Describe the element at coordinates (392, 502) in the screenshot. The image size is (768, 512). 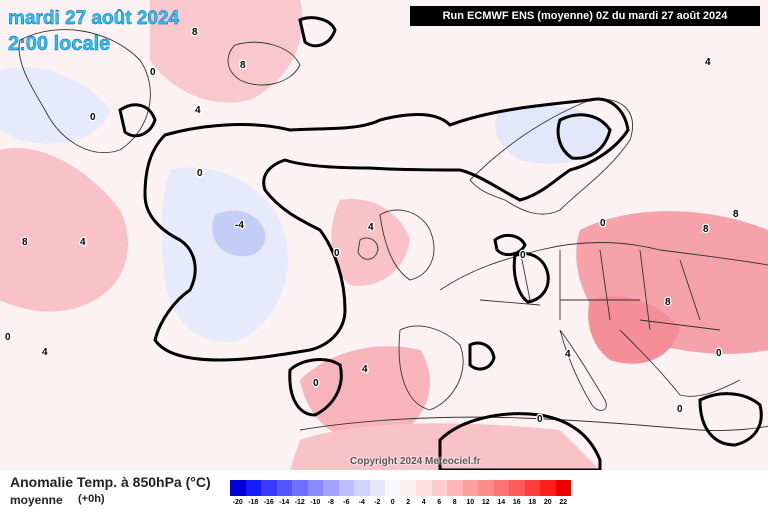
I see `color-scale-tick-label: 0` at that location.